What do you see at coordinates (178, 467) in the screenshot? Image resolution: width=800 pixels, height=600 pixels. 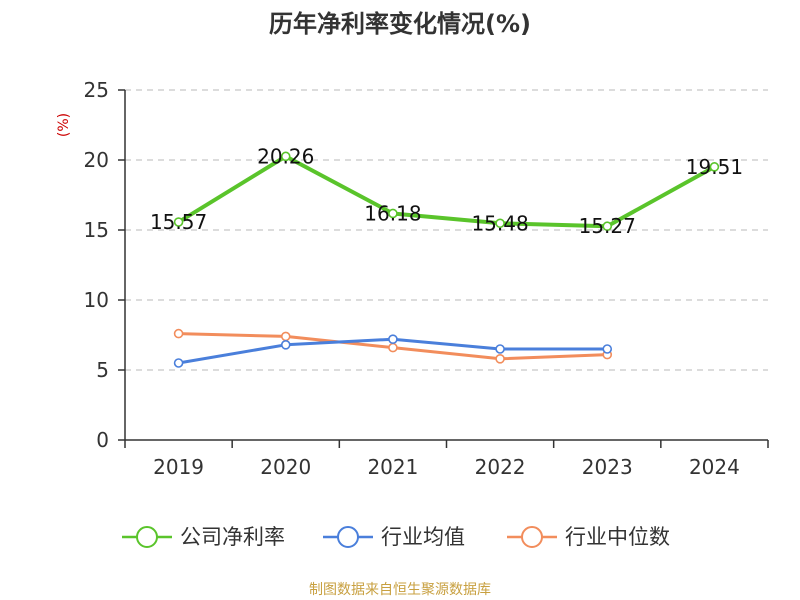 I see `x-tick-label-2019: 2019` at bounding box center [178, 467].